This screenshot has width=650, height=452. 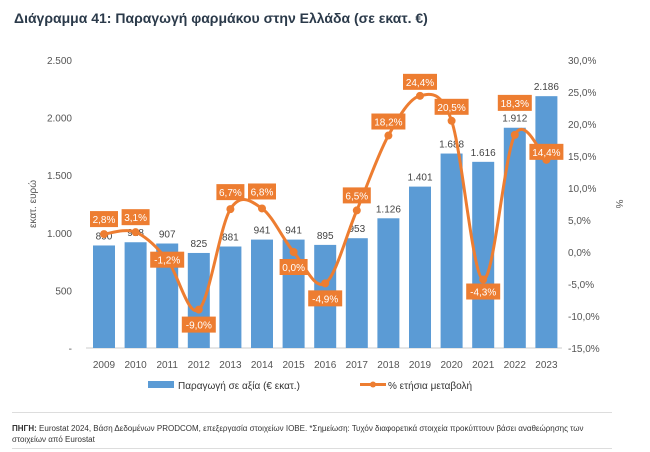 What do you see at coordinates (579, 221) in the screenshot?
I see `right-tick-label: 5,0%` at bounding box center [579, 221].